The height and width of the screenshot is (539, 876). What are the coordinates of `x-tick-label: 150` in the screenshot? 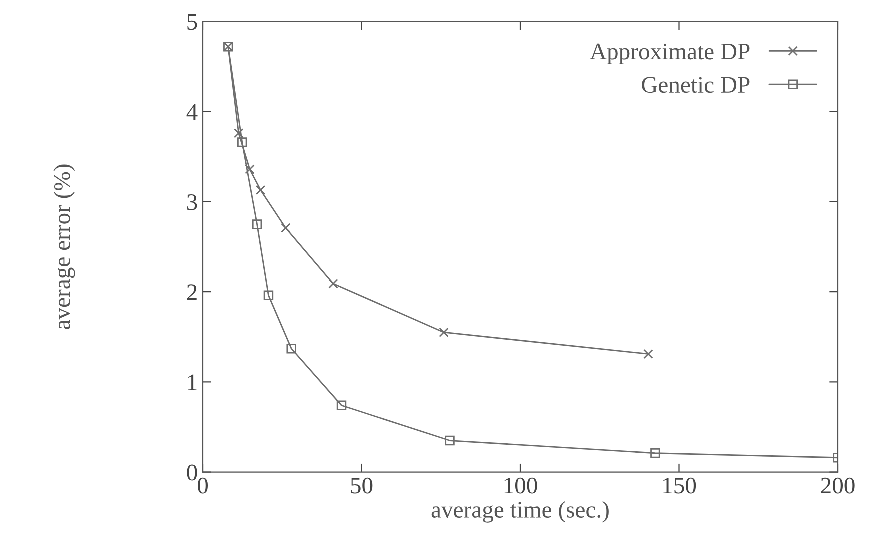 It's located at (680, 486).